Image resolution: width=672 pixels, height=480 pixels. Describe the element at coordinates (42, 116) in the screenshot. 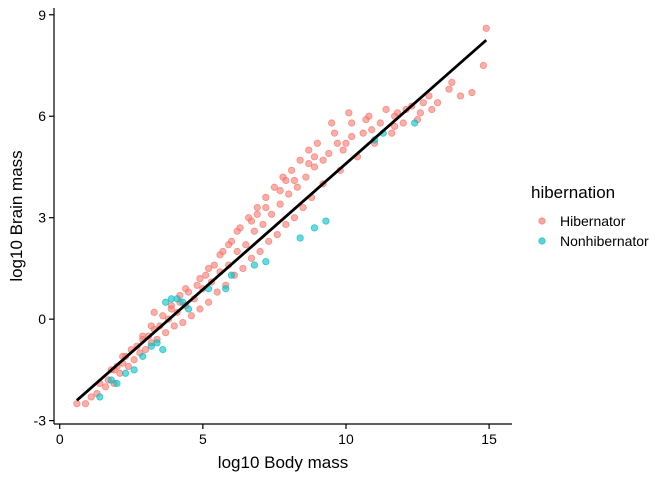

I see `y-tick-label: 6` at that location.